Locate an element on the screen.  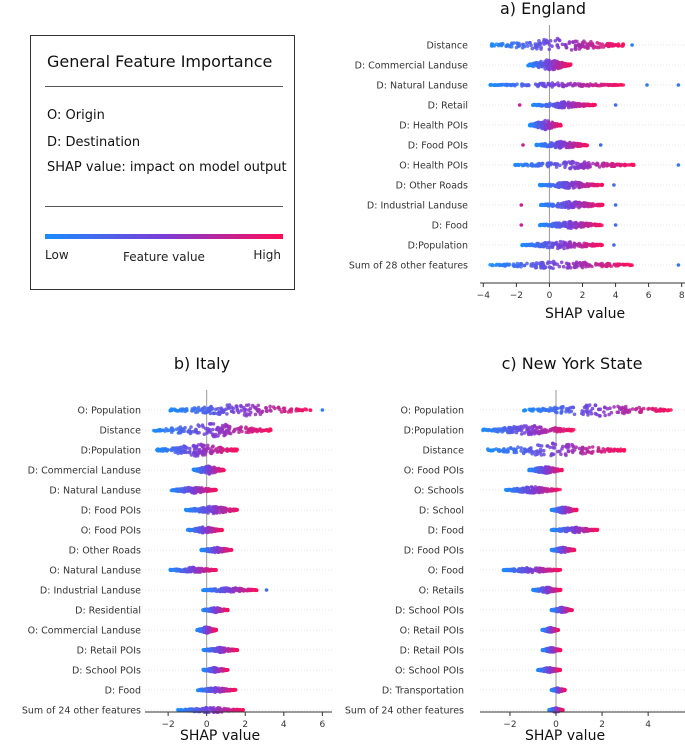
feature-label: D: Food is located at coordinates (450, 226).